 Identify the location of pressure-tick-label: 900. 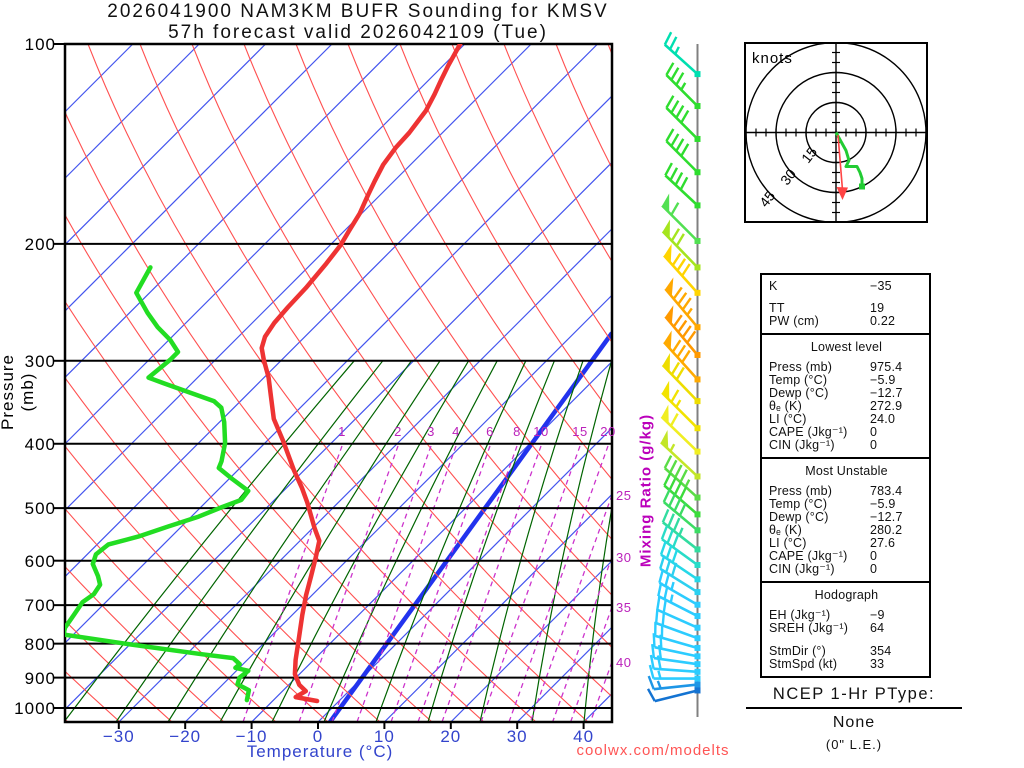
(40, 678).